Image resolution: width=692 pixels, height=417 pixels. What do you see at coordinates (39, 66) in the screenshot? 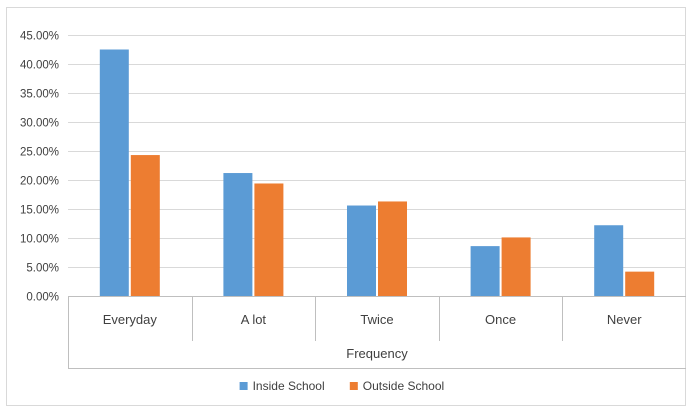
I see `y-tick-label: 40.00%` at bounding box center [39, 66].